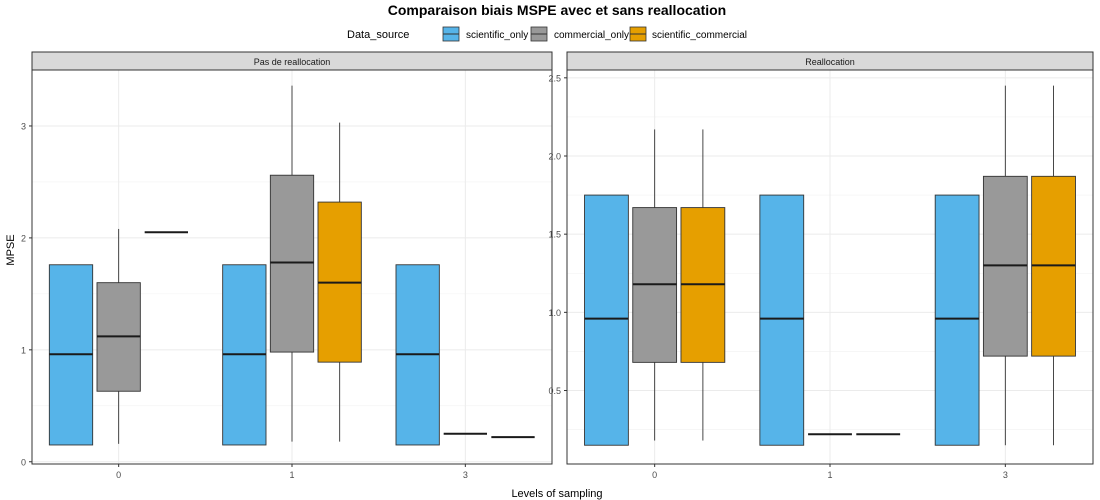 This screenshot has height=500, width=1100. Describe the element at coordinates (554, 391) in the screenshot. I see `y-tick-label: 0.5` at that location.